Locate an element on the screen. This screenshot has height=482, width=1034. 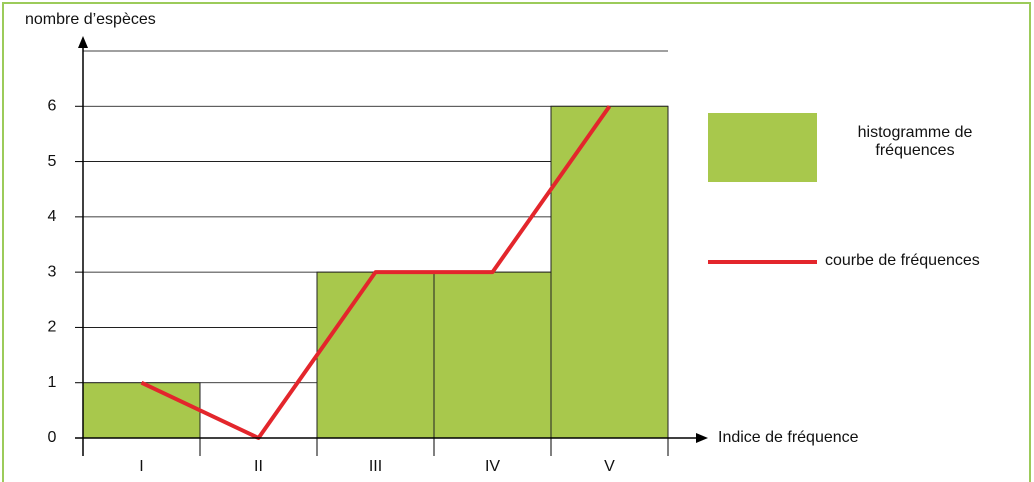
y-tick-label: 3 is located at coordinates (52, 271).